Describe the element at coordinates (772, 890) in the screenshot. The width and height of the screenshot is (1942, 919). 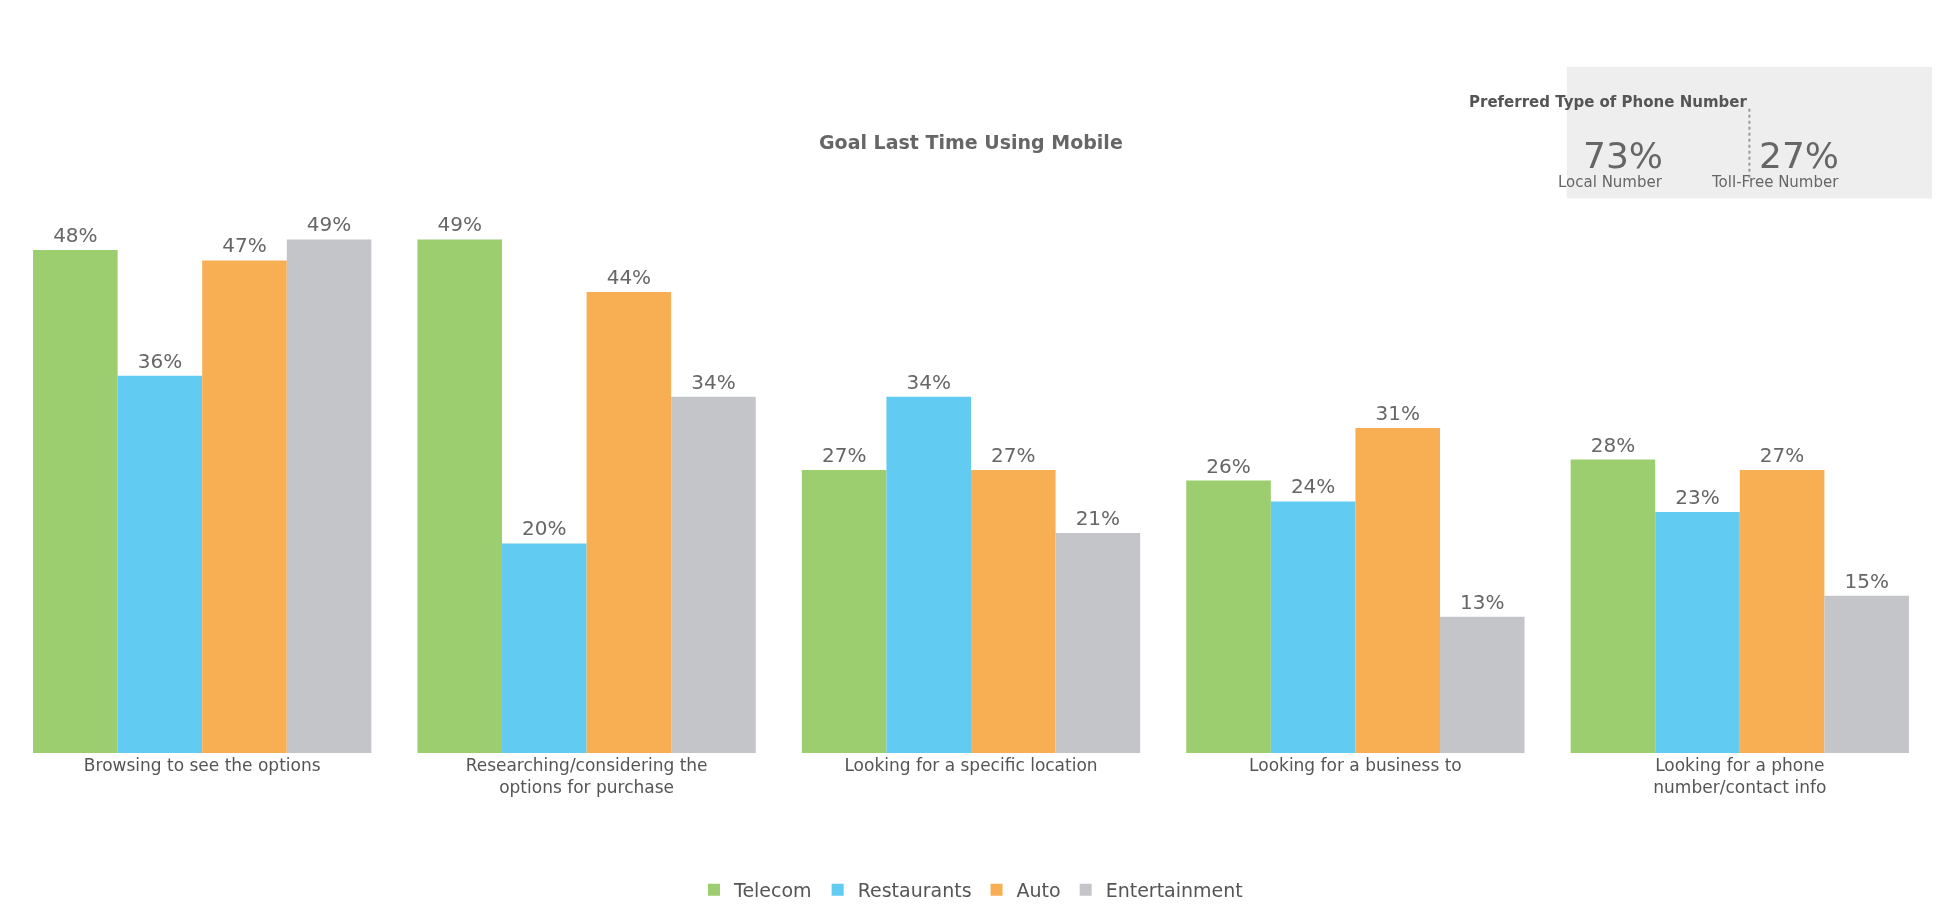
I see `legend-label: Telecom` at that location.